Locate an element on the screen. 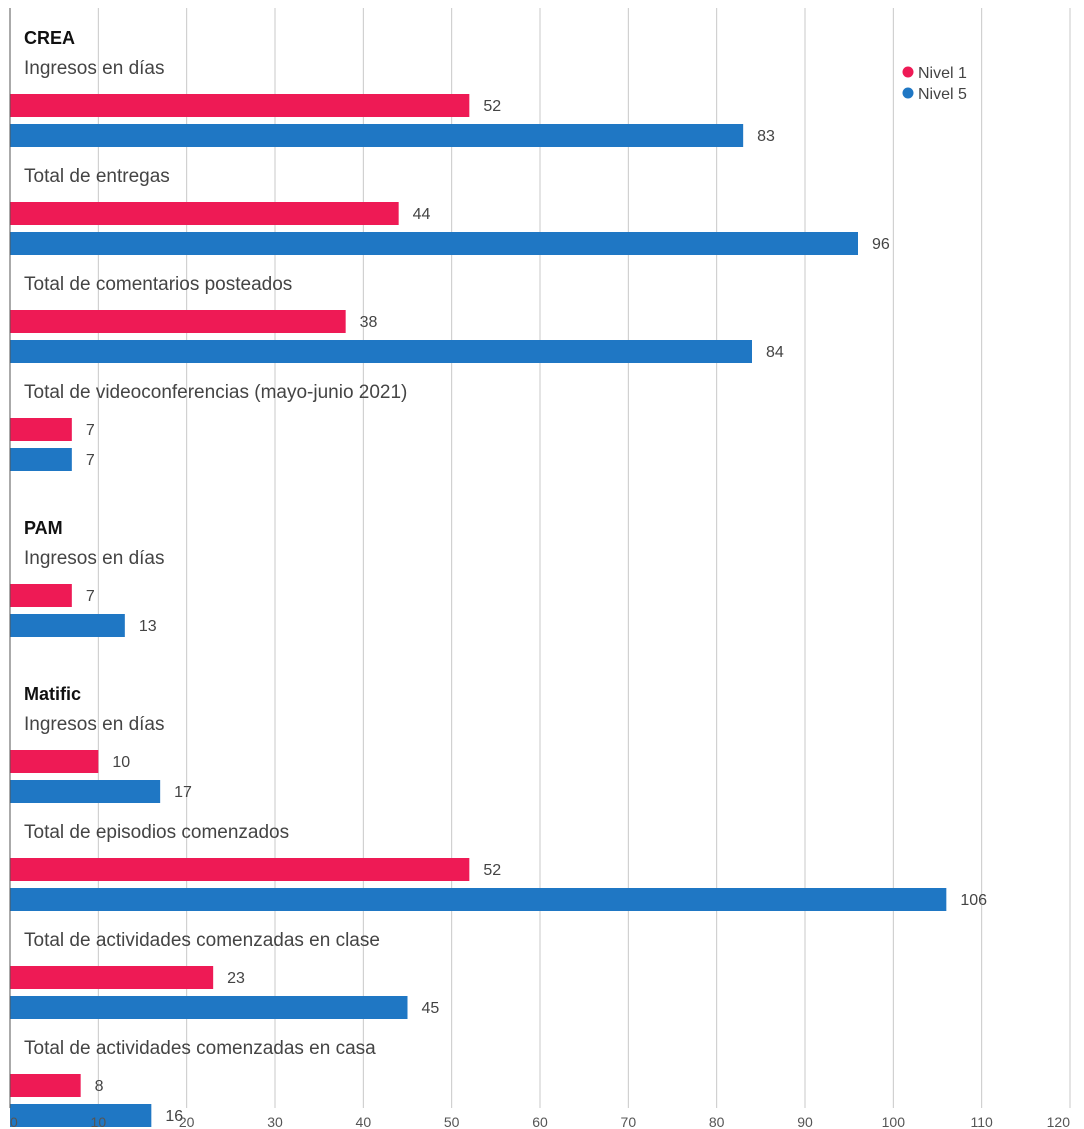 Image resolution: width=1084 pixels, height=1129 pixels. x-tick-label: 80 is located at coordinates (717, 1121).